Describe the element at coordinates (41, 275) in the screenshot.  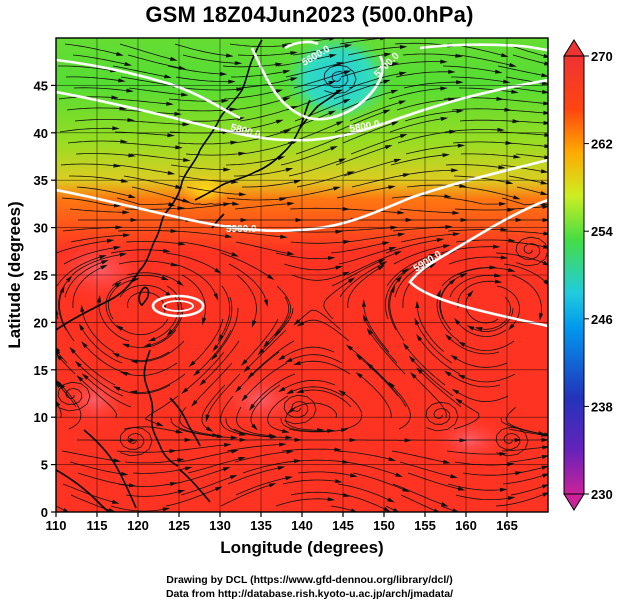
I see `y-tick-label: 25` at that location.